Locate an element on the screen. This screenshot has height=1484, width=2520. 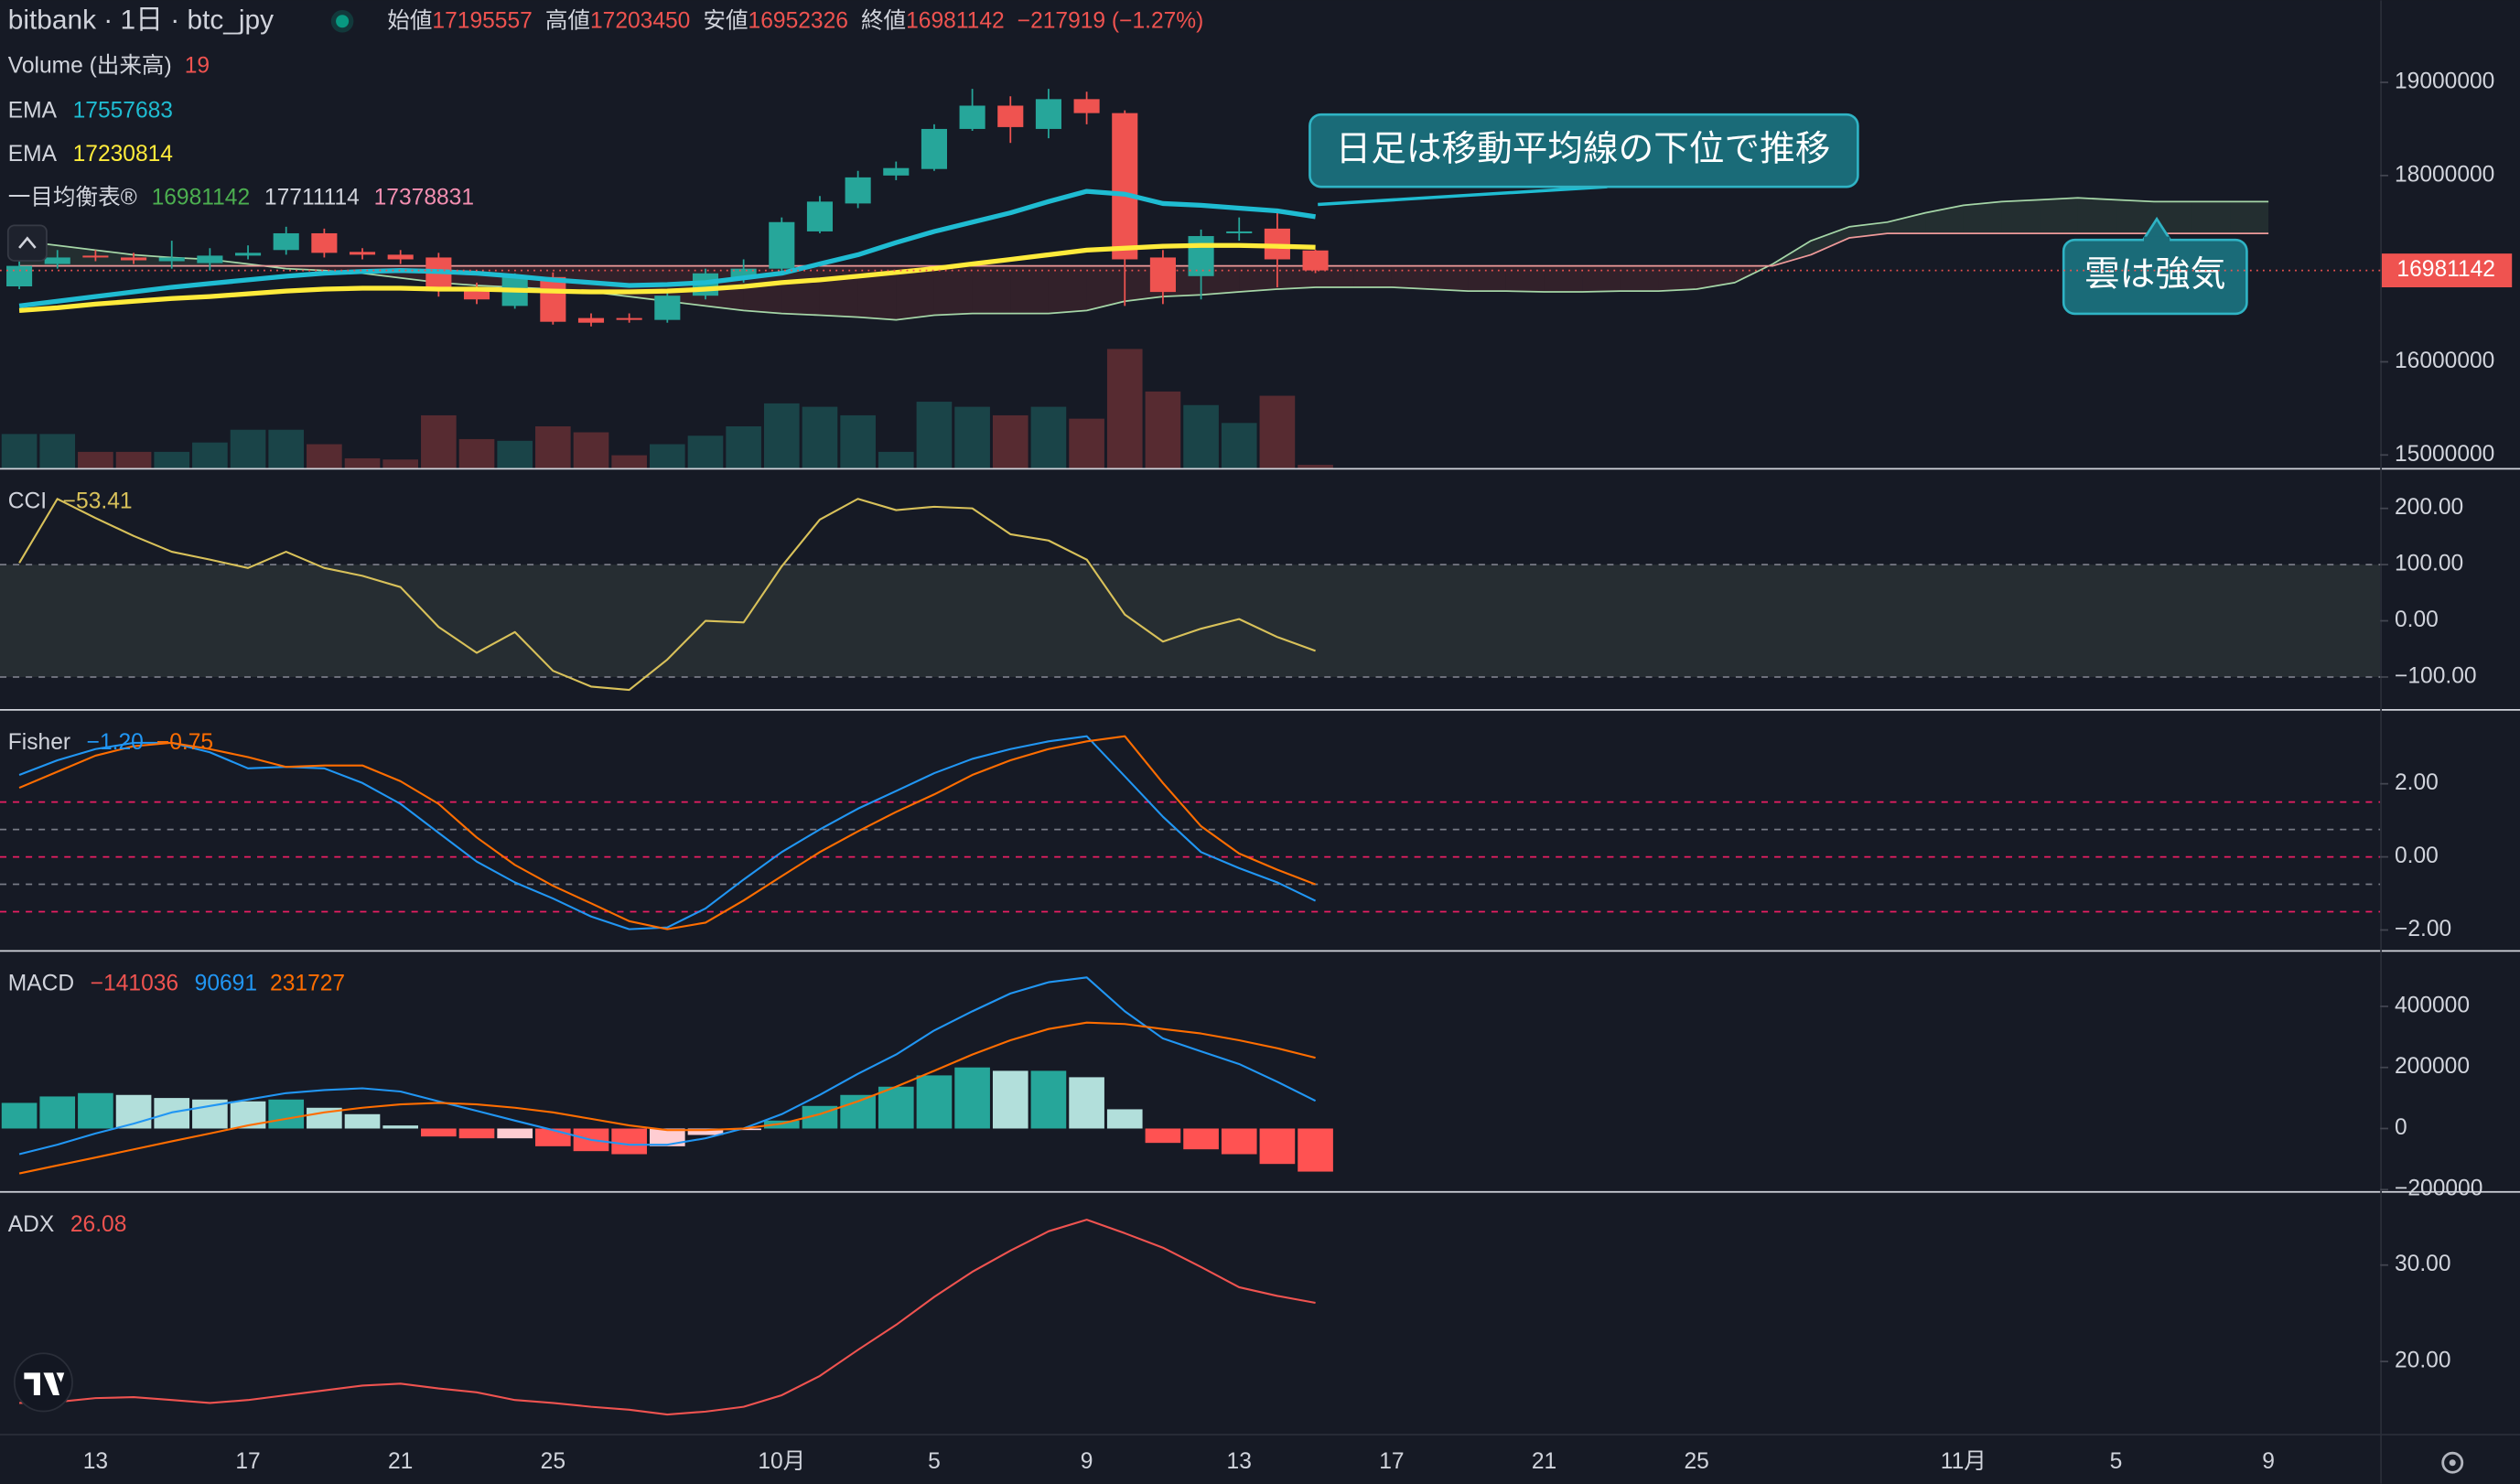
ohlc-value: 16981142 is located at coordinates (955, 20).